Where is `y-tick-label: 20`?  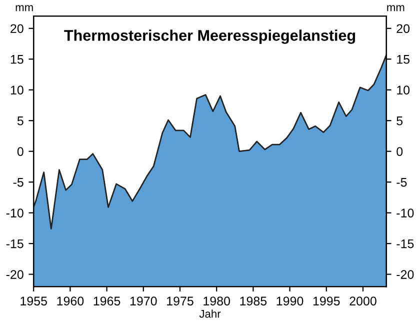
y-tick-label: 20 is located at coordinates (17, 29).